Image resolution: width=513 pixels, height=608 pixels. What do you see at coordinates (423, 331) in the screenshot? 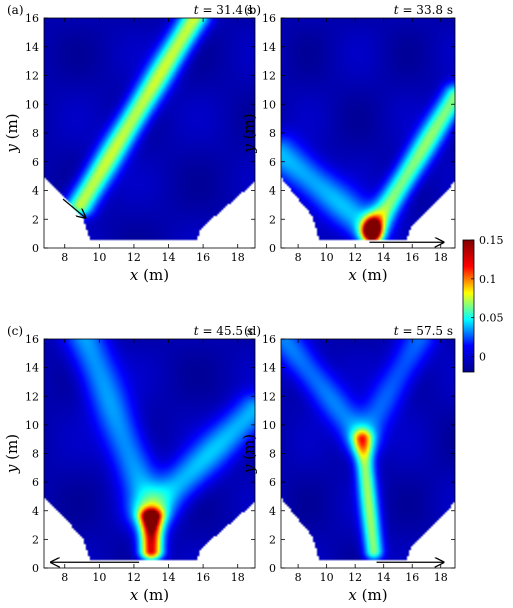
I see `time-label: t = 57.5 s` at bounding box center [423, 331].